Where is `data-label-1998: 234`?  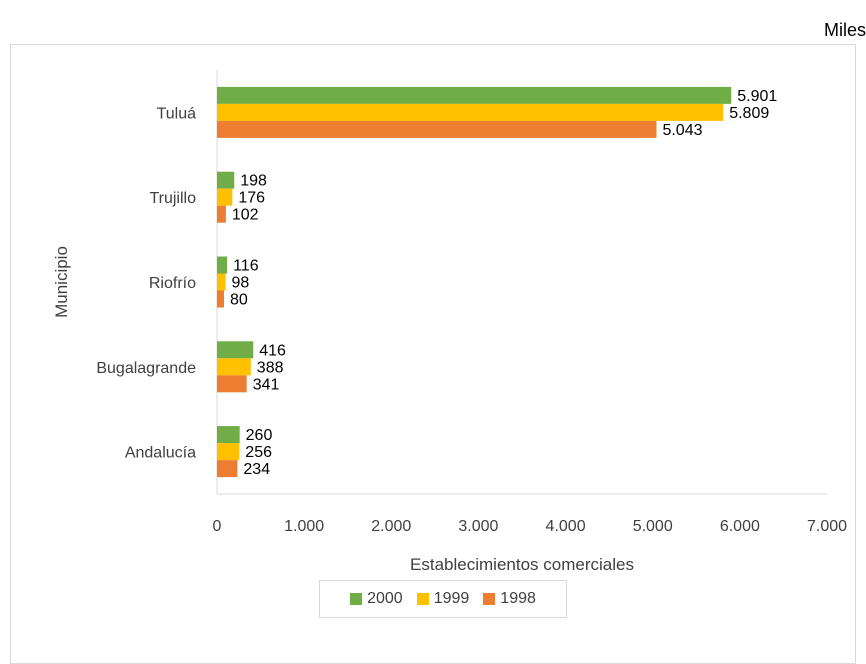
data-label-1998: 234 is located at coordinates (256, 469).